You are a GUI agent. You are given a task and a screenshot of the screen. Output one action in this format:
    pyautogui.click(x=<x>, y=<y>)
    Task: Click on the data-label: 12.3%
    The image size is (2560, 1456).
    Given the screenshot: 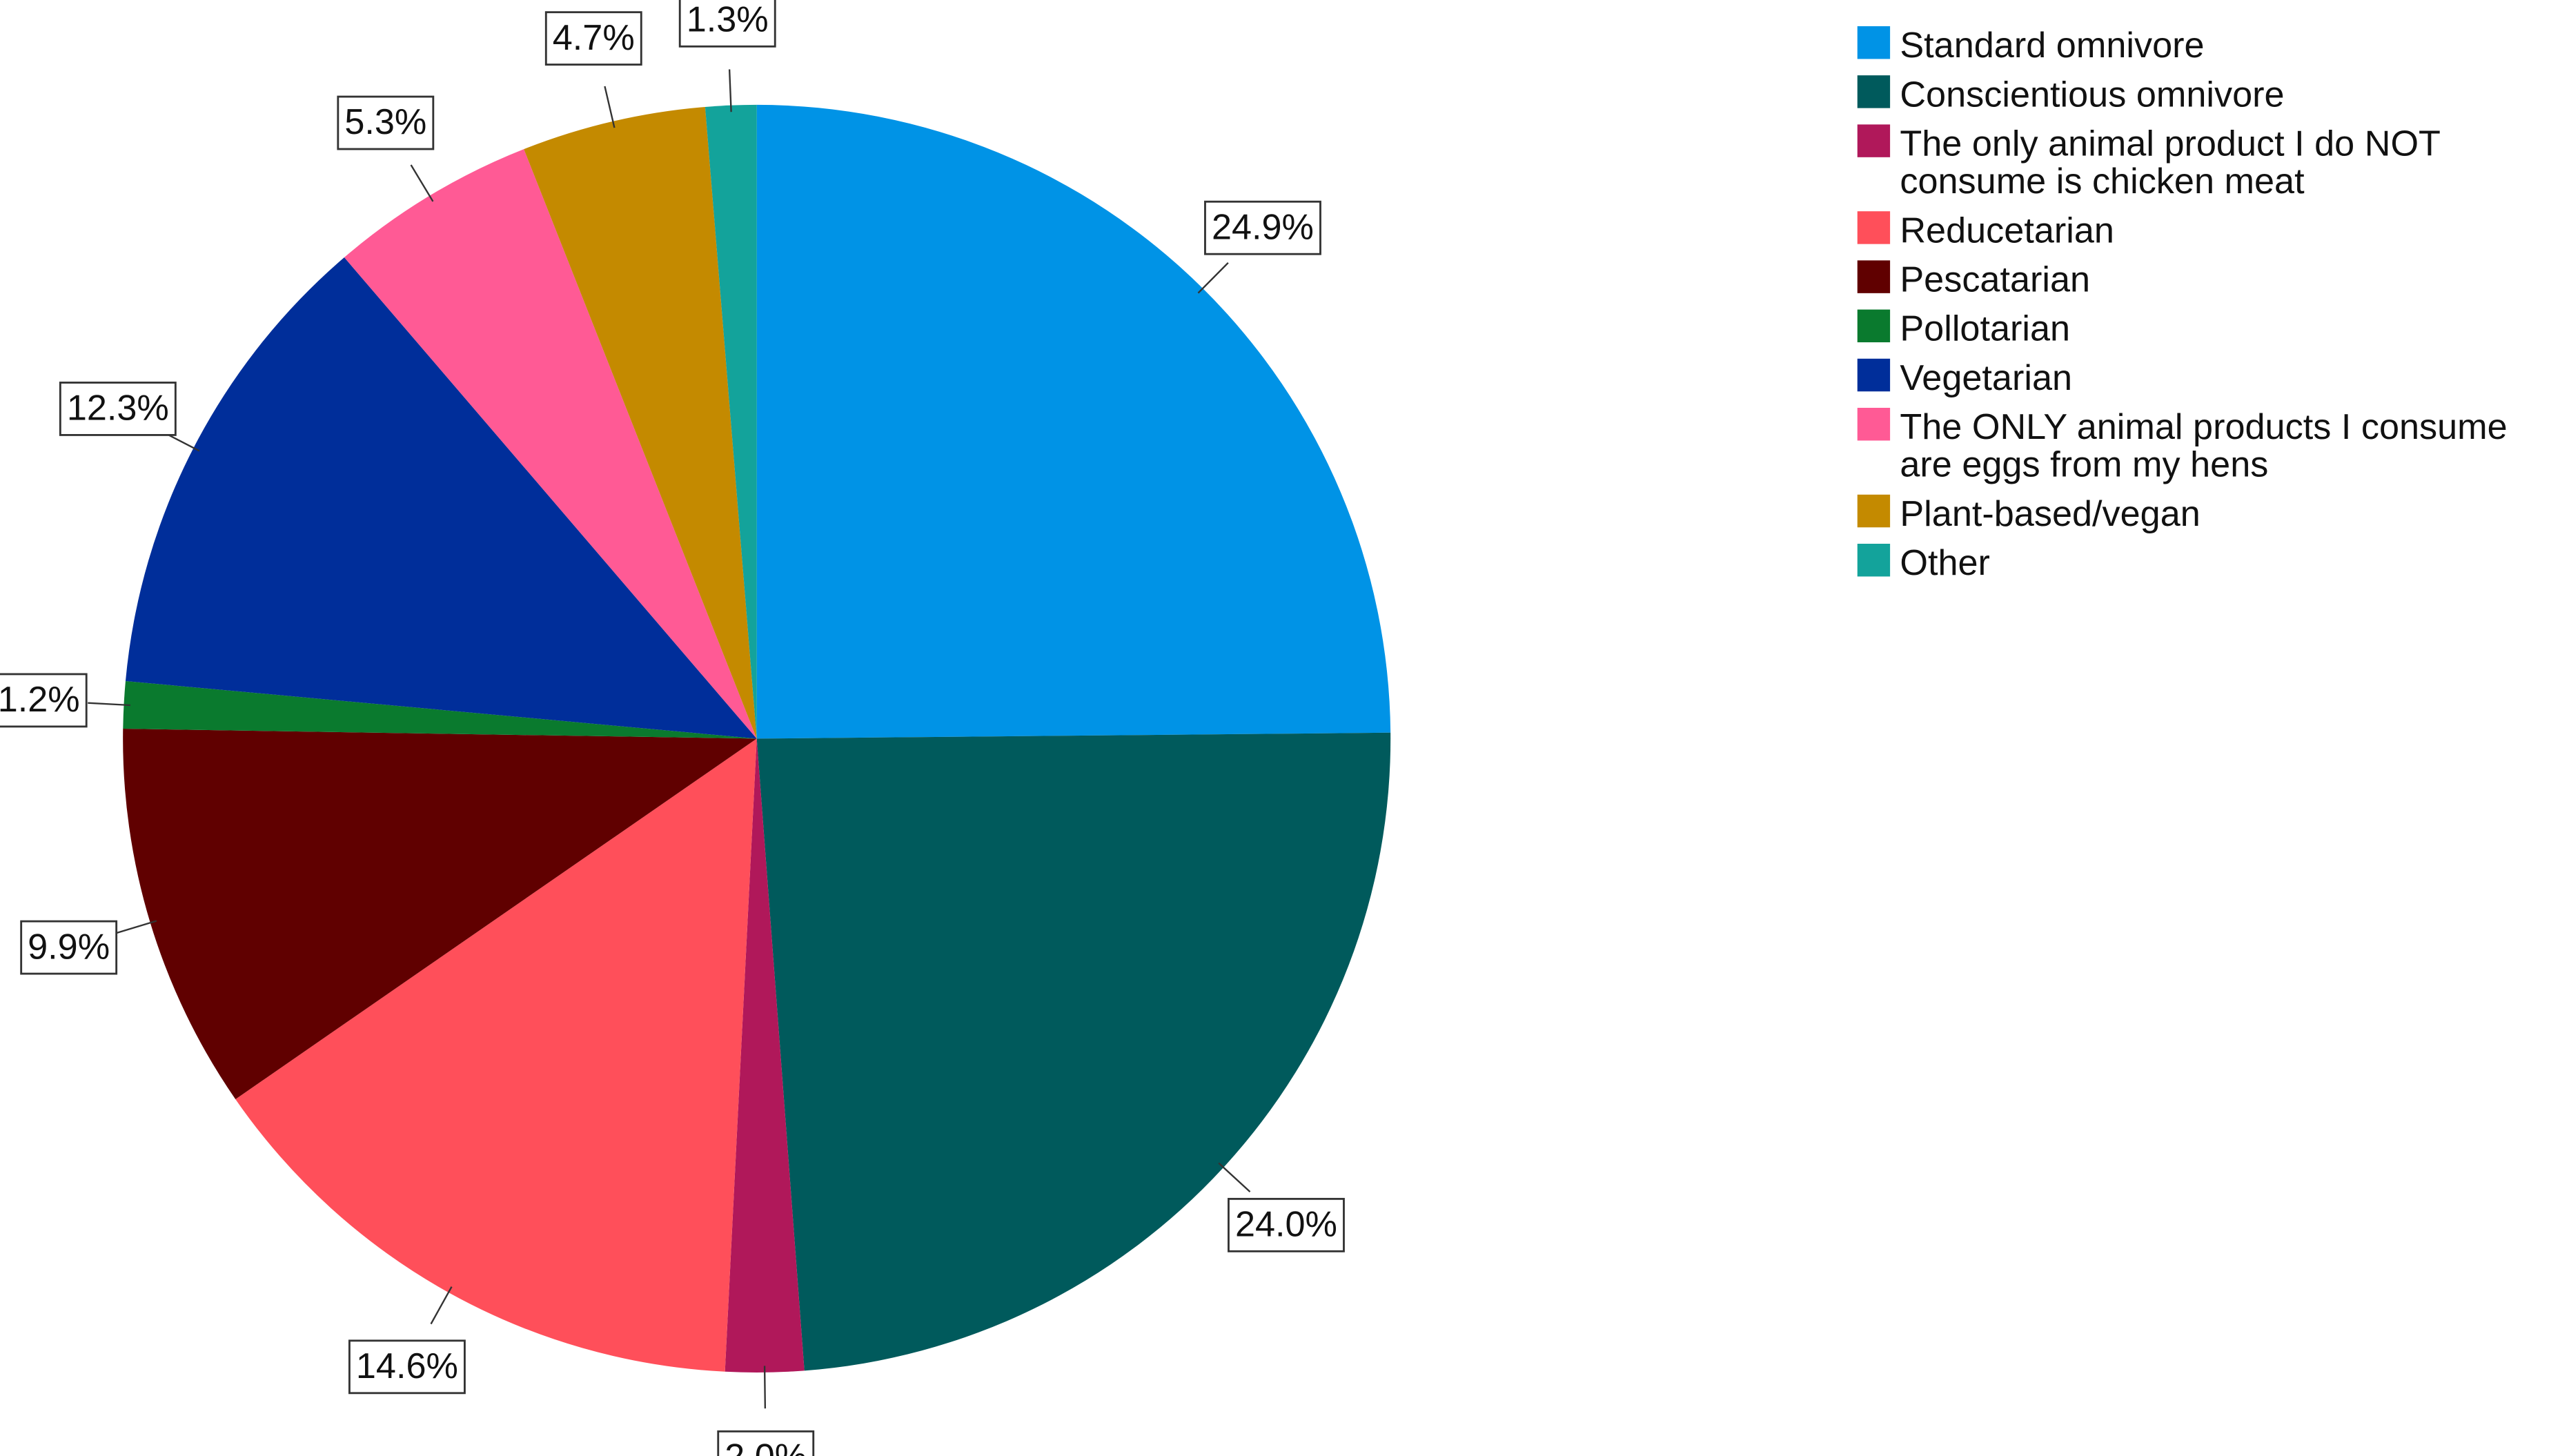 What is the action you would take?
    pyautogui.click(x=118, y=408)
    